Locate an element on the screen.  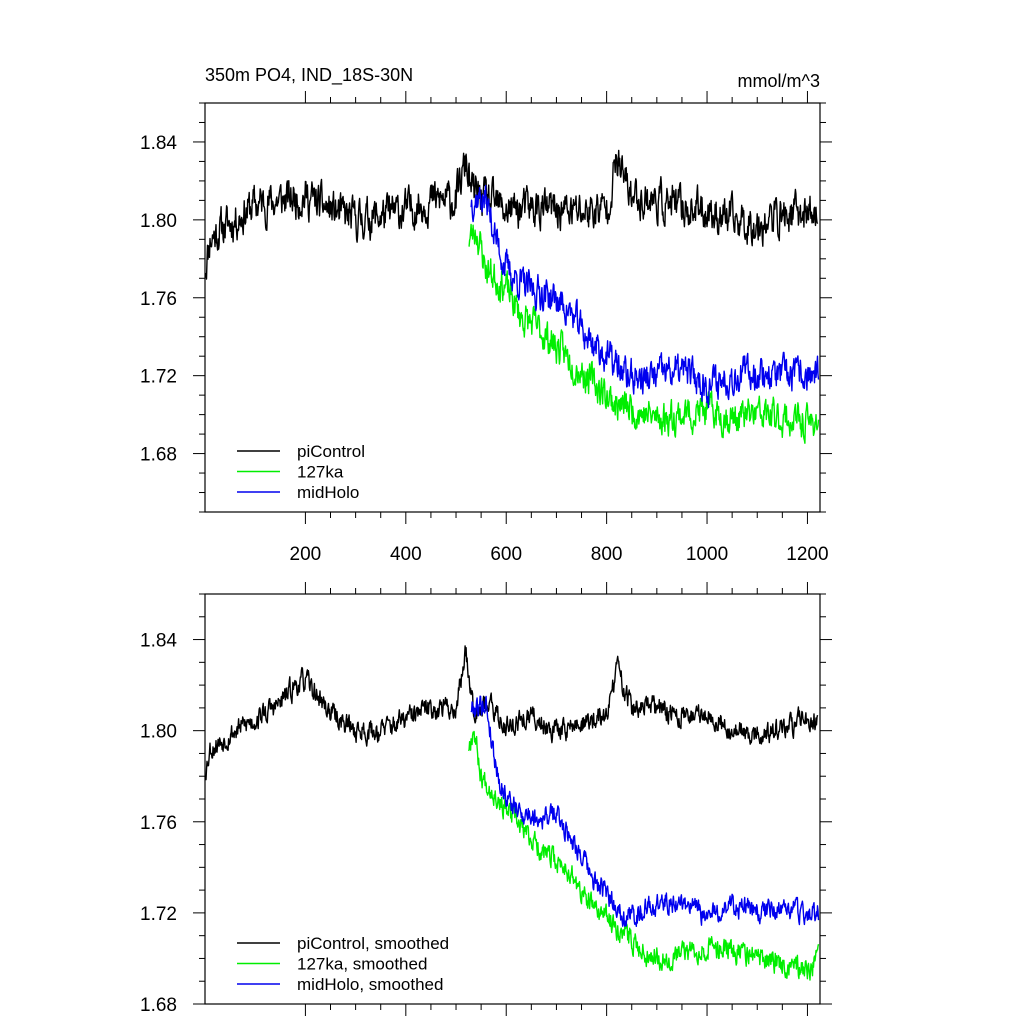
x-tick-label: 1000 is located at coordinates (707, 554).